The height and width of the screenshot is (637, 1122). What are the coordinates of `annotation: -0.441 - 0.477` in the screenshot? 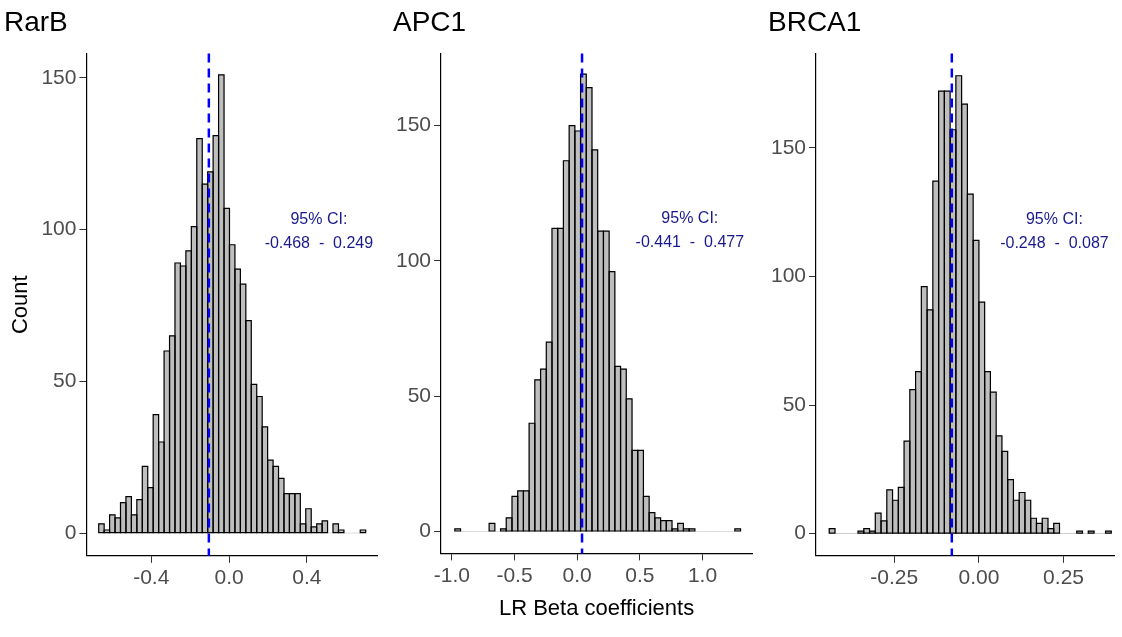 It's located at (690, 241).